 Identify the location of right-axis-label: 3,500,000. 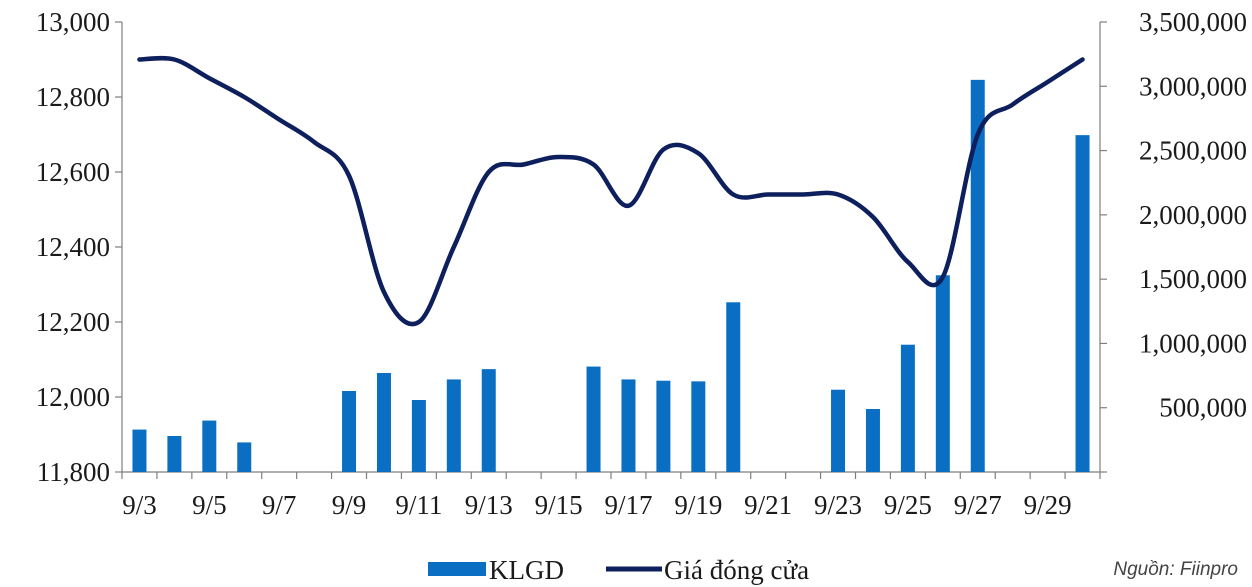
(1193, 22).